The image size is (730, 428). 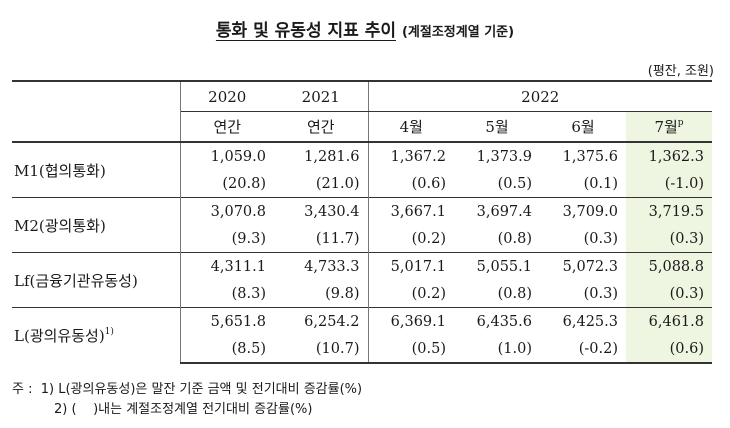 I want to click on footnote-marker: 1), so click(x=109, y=332).